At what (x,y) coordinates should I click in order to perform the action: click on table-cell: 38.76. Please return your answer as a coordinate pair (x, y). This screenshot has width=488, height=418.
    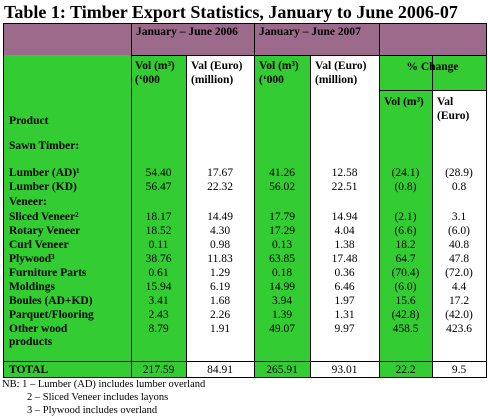
    Looking at the image, I should click on (158, 259).